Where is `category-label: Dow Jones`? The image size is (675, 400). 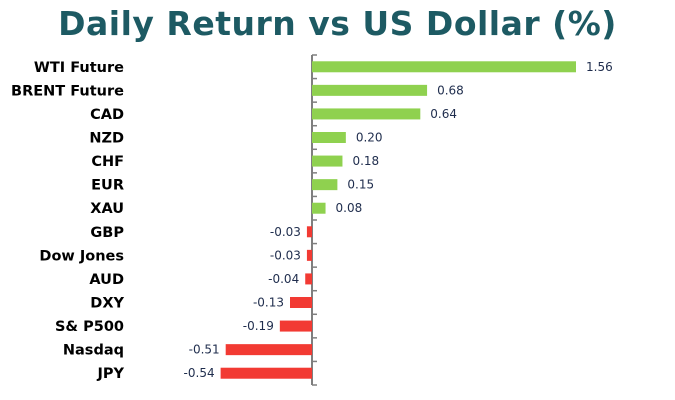
category-label: Dow Jones is located at coordinates (81, 256).